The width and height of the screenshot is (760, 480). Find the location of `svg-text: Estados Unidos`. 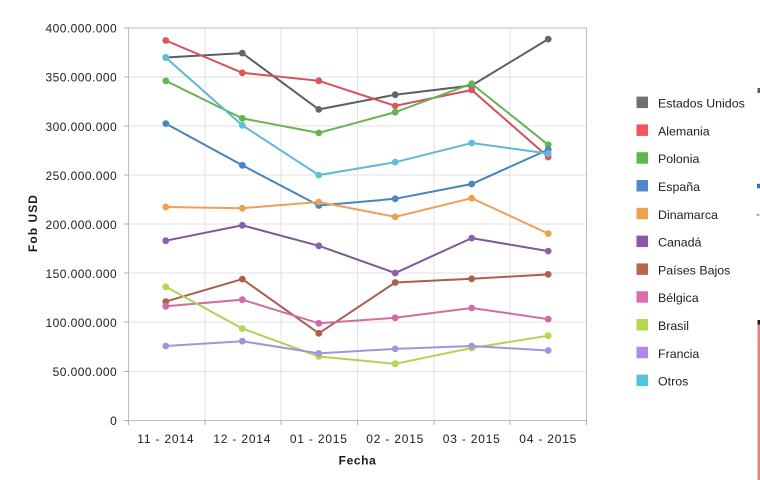

svg-text: Estados Unidos is located at coordinates (701, 104).